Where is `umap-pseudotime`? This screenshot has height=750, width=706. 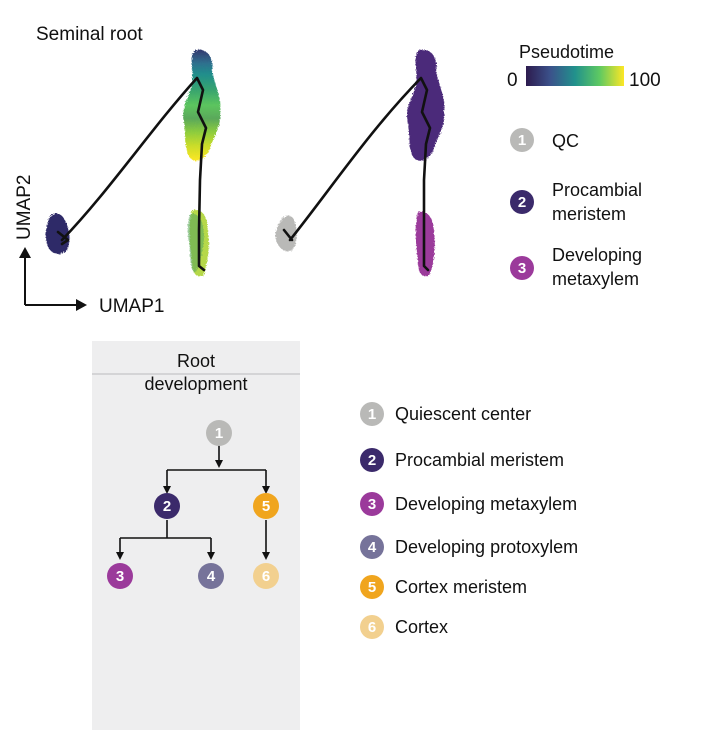
umap-pseudotime is located at coordinates (133, 163).